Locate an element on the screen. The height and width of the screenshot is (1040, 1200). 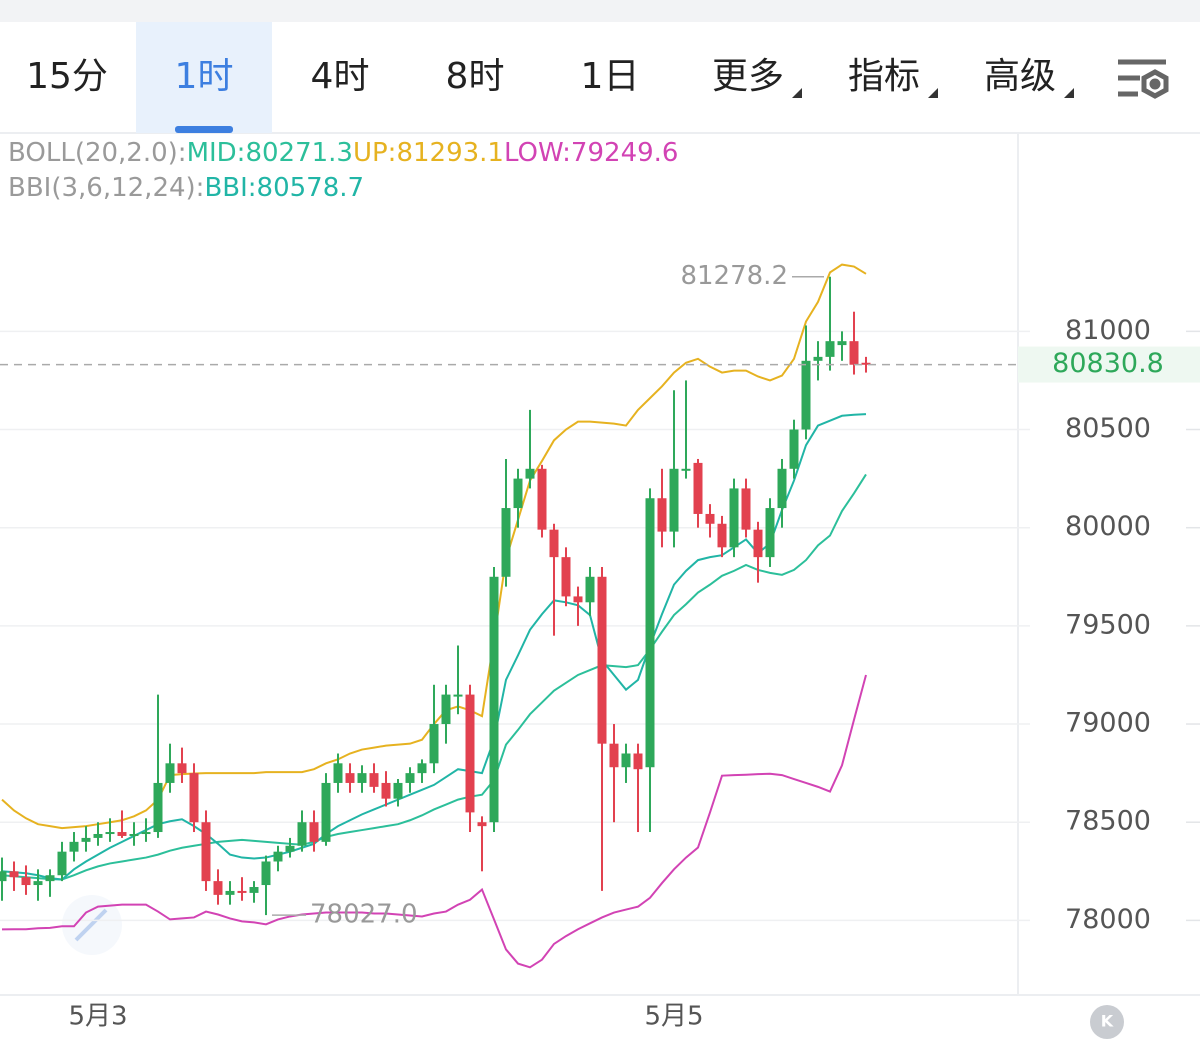
indicator-value: MID:80271.3 is located at coordinates (270, 153).